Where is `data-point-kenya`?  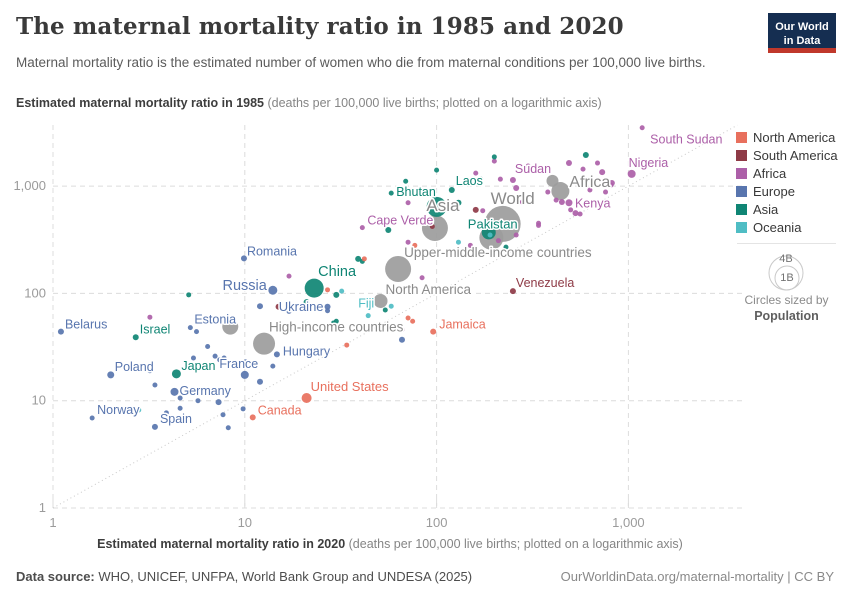 data-point-kenya is located at coordinates (569, 203).